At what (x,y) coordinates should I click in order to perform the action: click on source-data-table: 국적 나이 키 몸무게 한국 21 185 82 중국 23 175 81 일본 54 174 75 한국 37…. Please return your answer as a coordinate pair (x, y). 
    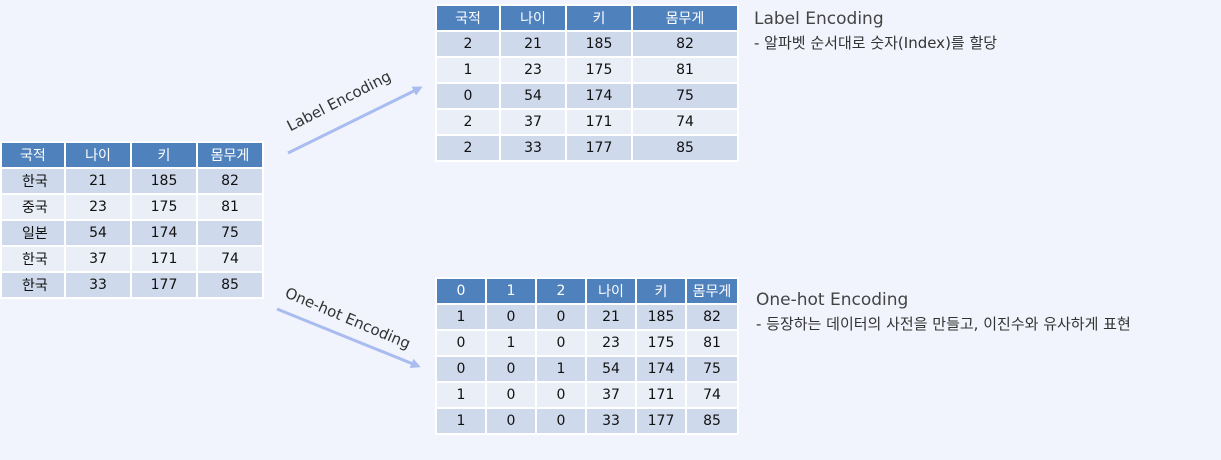
    Looking at the image, I should click on (132, 220).